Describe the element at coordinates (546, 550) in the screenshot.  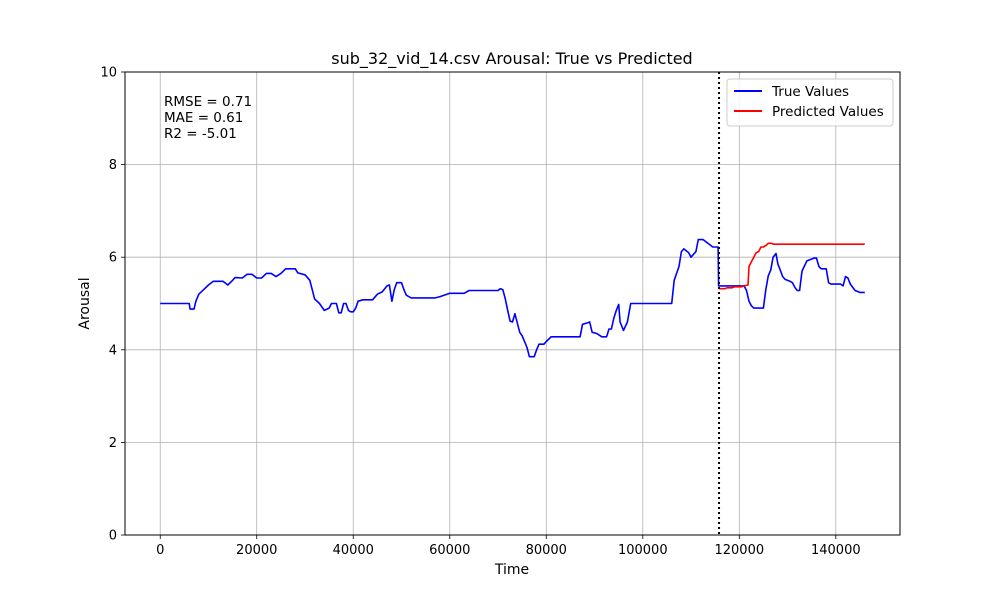
I see `x-tick-label: 80000` at that location.